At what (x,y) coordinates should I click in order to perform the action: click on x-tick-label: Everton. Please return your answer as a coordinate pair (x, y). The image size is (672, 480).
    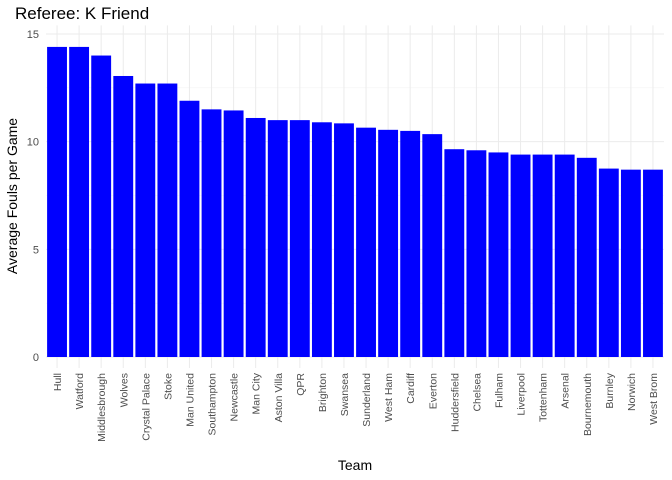
    Looking at the image, I should click on (433, 391).